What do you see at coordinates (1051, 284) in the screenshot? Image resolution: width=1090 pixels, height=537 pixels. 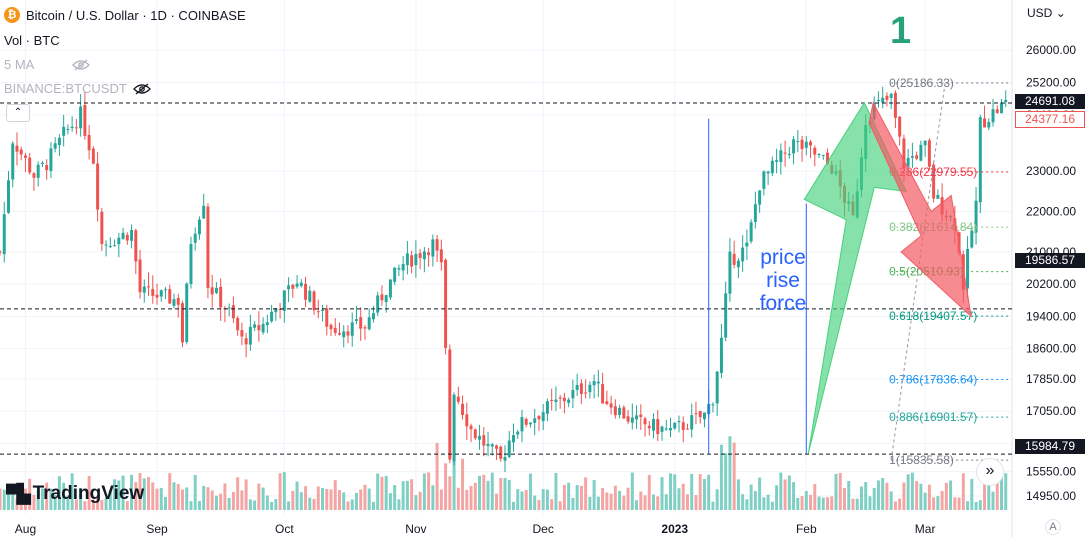 I see `y-tick-label: 20200.00` at bounding box center [1051, 284].